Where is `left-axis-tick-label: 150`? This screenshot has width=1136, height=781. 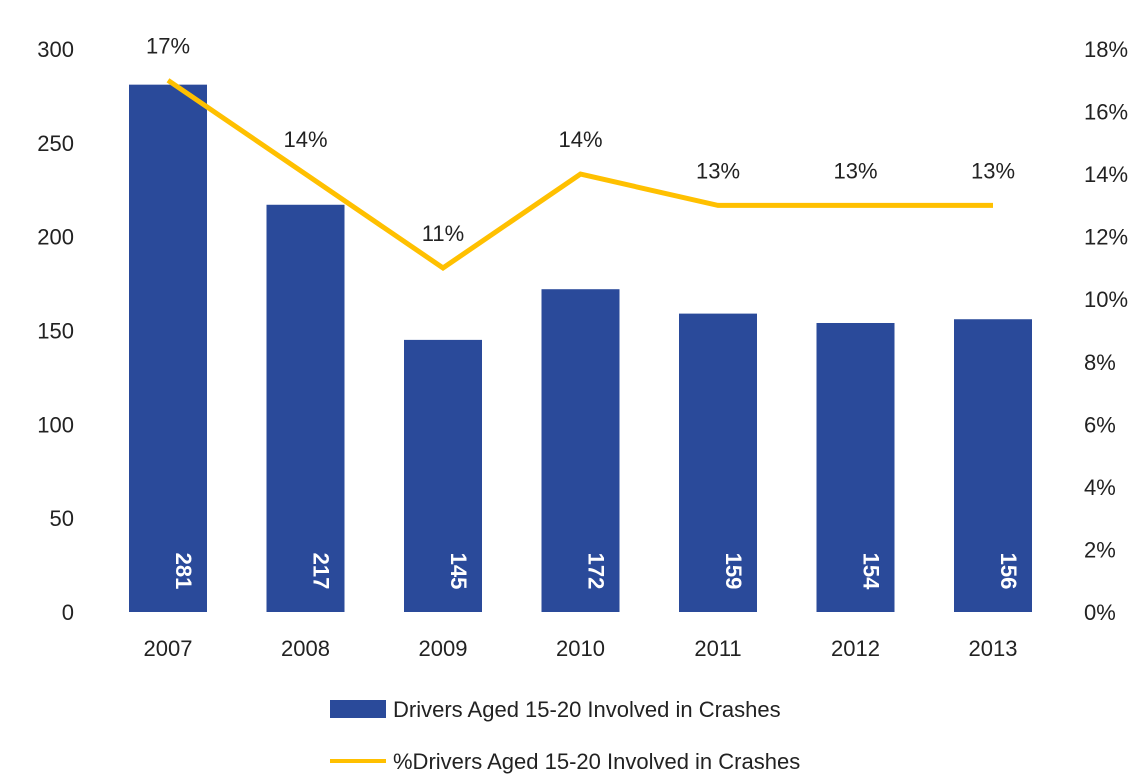
left-axis-tick-label: 150 is located at coordinates (55, 331).